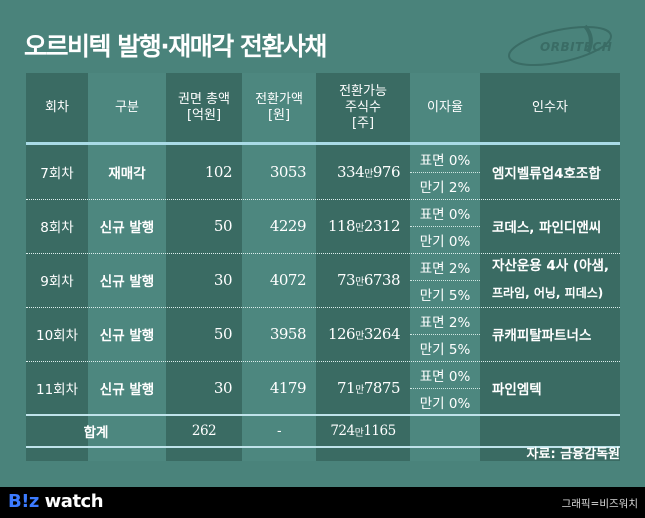  I want to click on header-conversion-price: 전환가액 [원], so click(279, 107).